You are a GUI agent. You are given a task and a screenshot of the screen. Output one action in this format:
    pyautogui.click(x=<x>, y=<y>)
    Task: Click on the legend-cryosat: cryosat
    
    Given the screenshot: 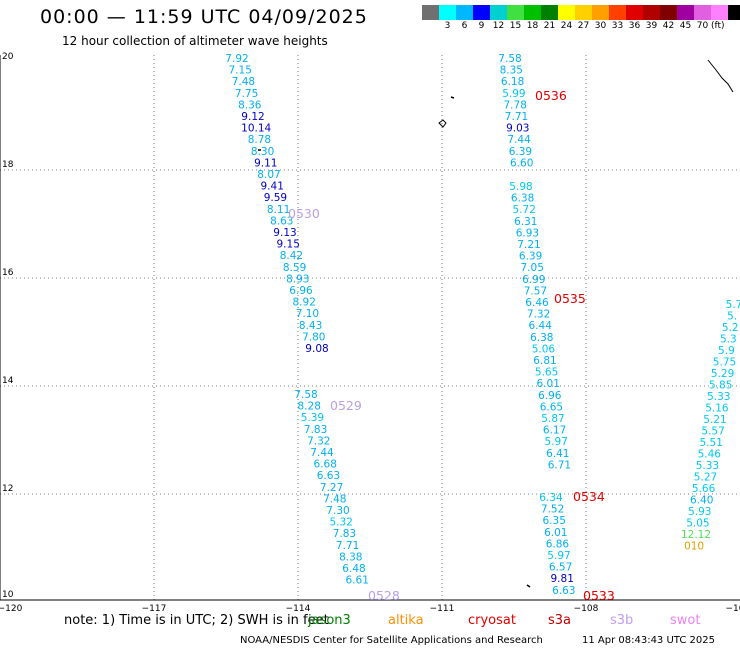 What is the action you would take?
    pyautogui.click(x=492, y=620)
    